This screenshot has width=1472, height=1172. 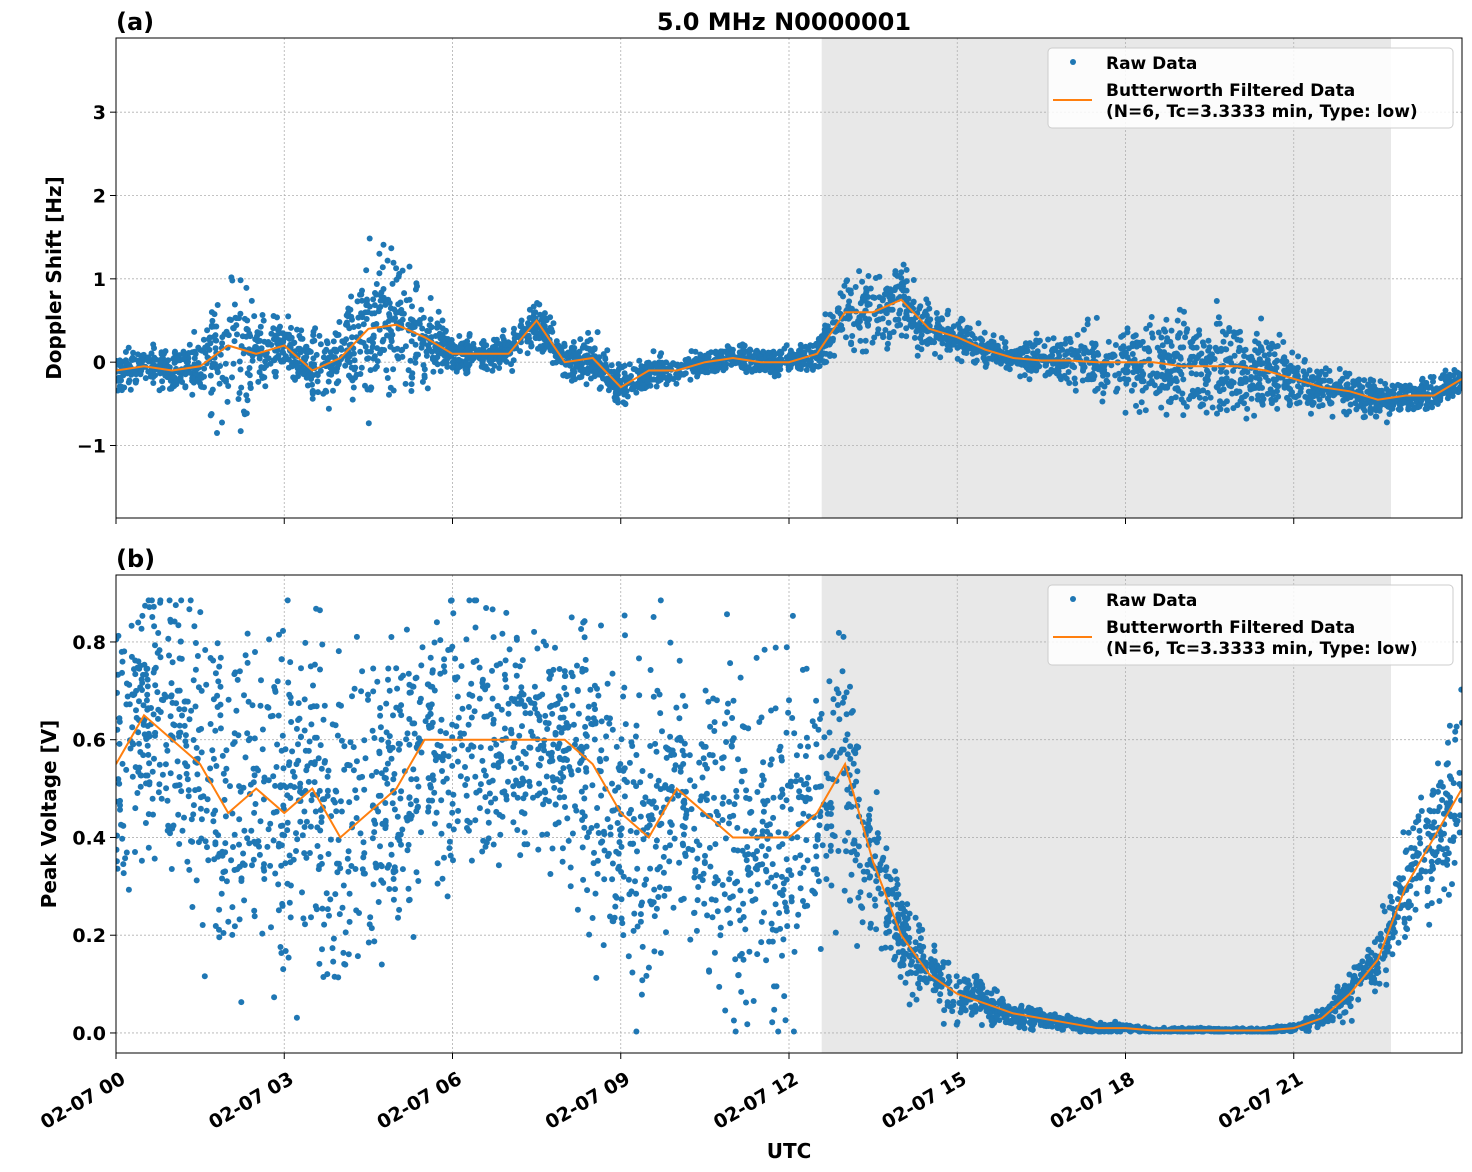 I want to click on legend-label-filter-params: (N=6, Tc=3.3333 min, Type: low), so click(x=1262, y=112).